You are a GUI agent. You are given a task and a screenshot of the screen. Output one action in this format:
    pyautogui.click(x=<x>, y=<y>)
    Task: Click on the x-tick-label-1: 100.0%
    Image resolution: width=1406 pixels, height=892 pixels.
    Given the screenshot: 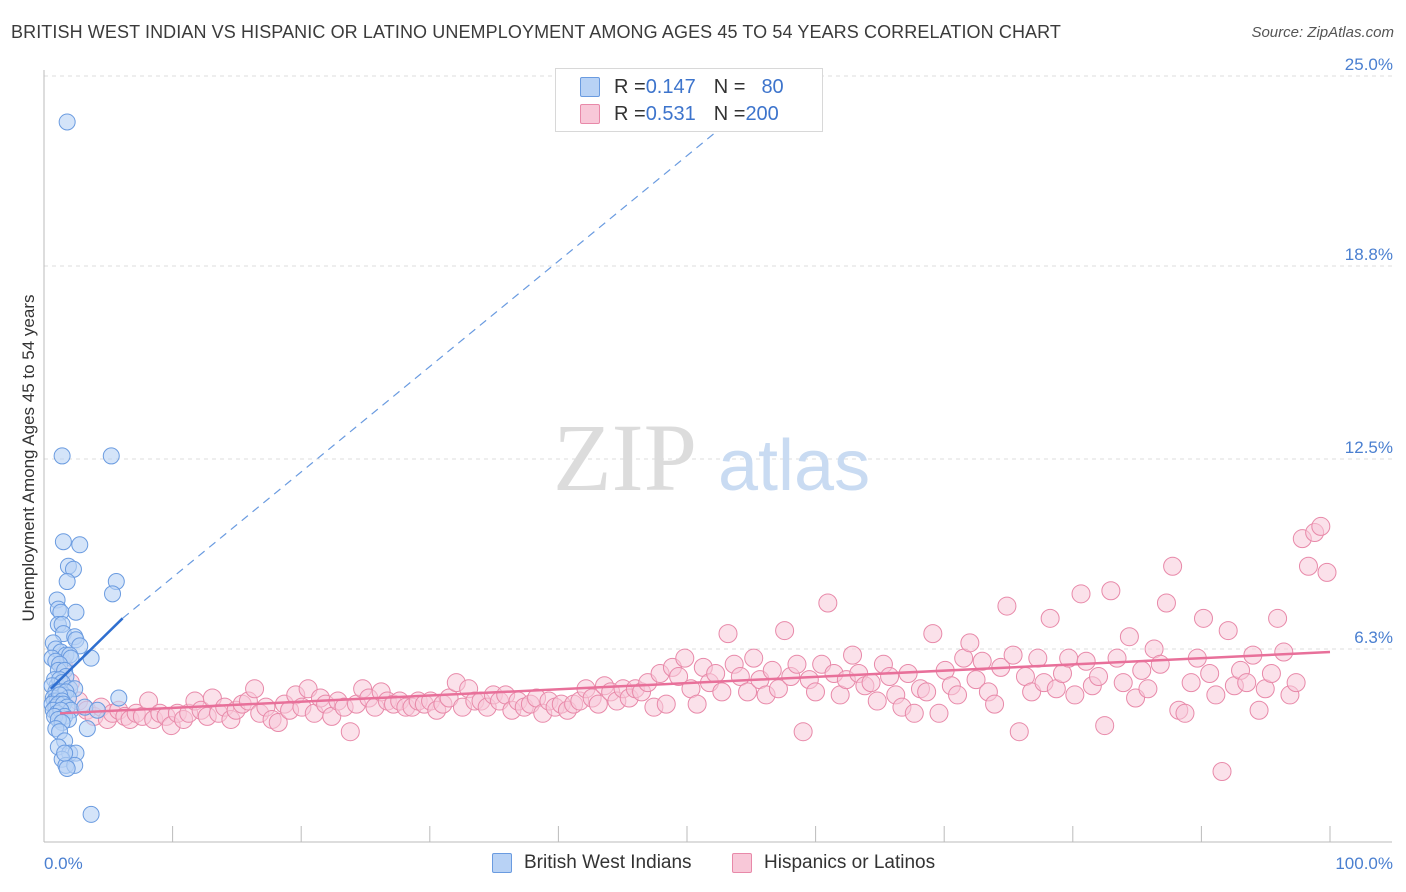 What is the action you would take?
    pyautogui.click(x=1364, y=863)
    